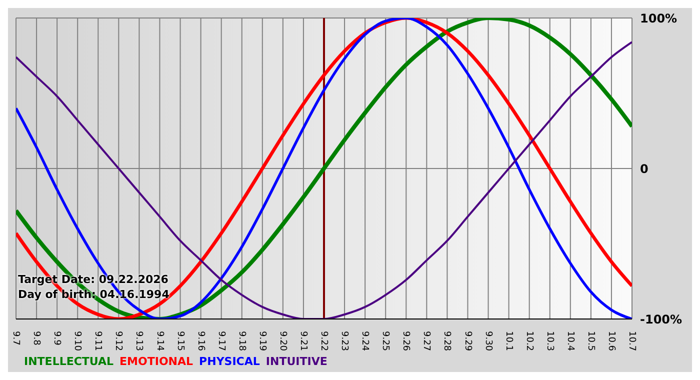 This screenshot has height=380, width=700. Describe the element at coordinates (159, 341) in the screenshot. I see `x-tick-label: 9.14` at that location.